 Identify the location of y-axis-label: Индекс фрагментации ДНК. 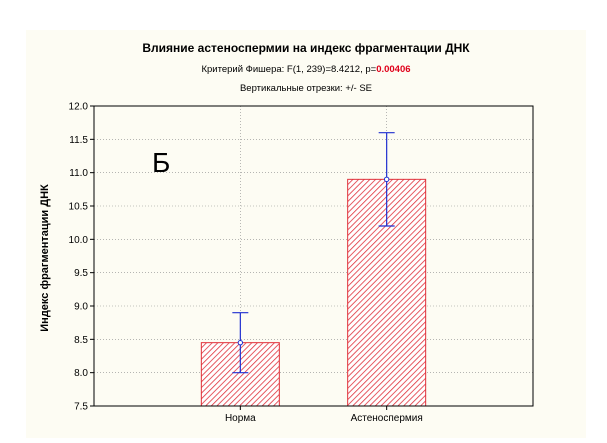
(45, 258).